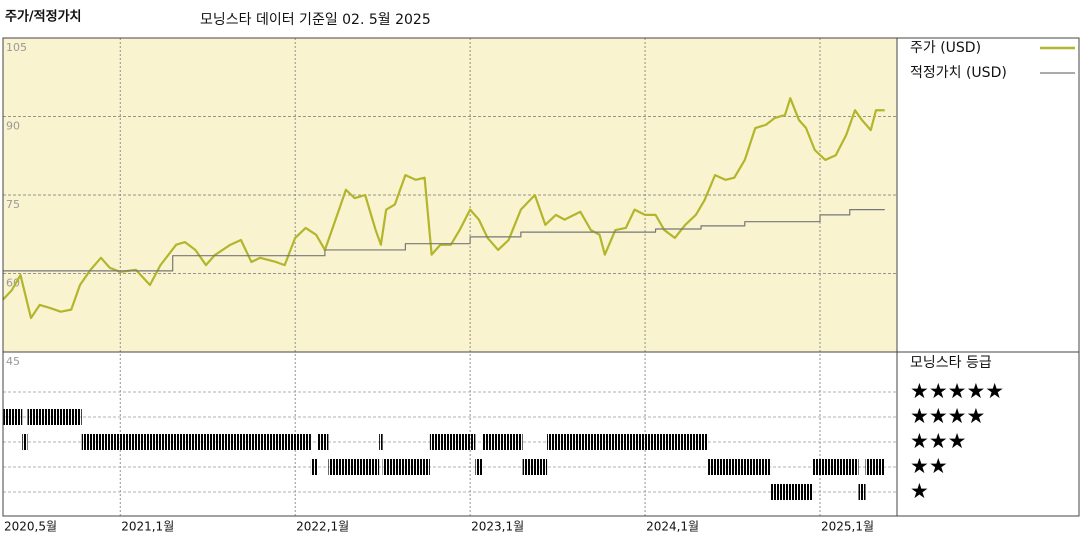 Image resolution: width=1080 pixels, height=540 pixels. I want to click on legend-label: 적정가치 (USD), so click(958, 73).